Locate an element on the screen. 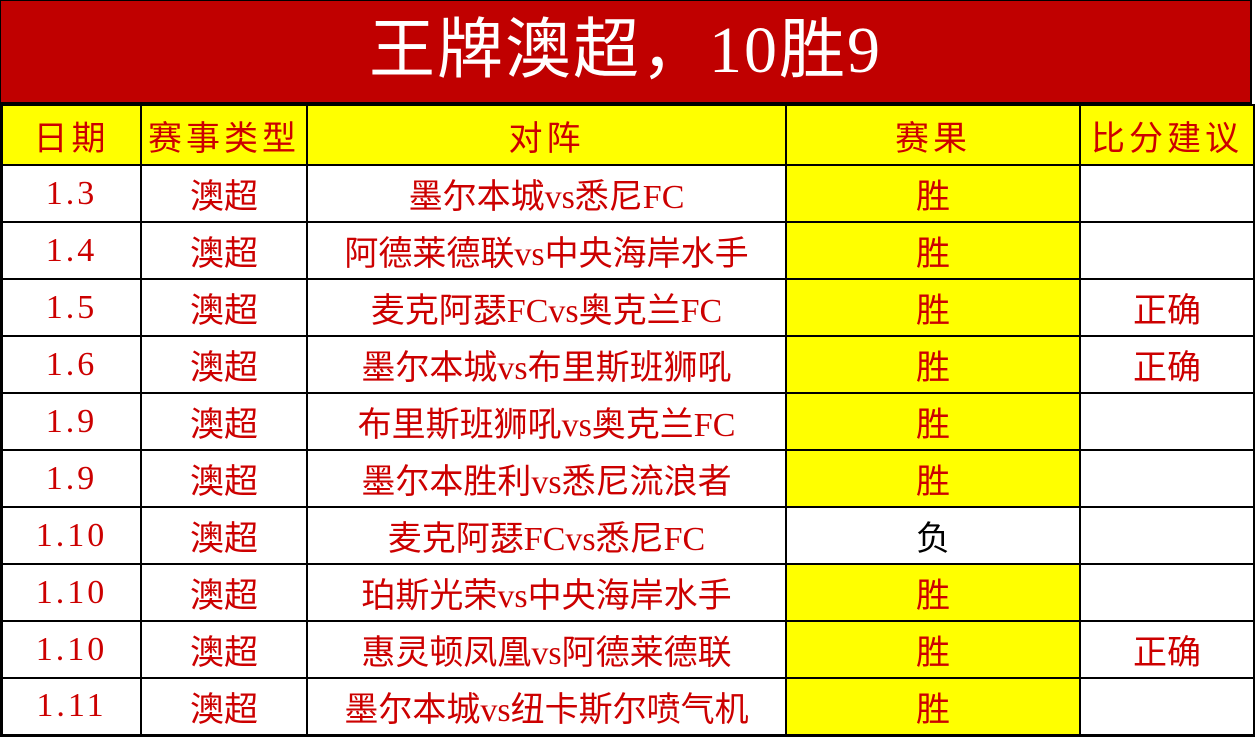  column-header-type: 赛事类型 is located at coordinates (224, 135).